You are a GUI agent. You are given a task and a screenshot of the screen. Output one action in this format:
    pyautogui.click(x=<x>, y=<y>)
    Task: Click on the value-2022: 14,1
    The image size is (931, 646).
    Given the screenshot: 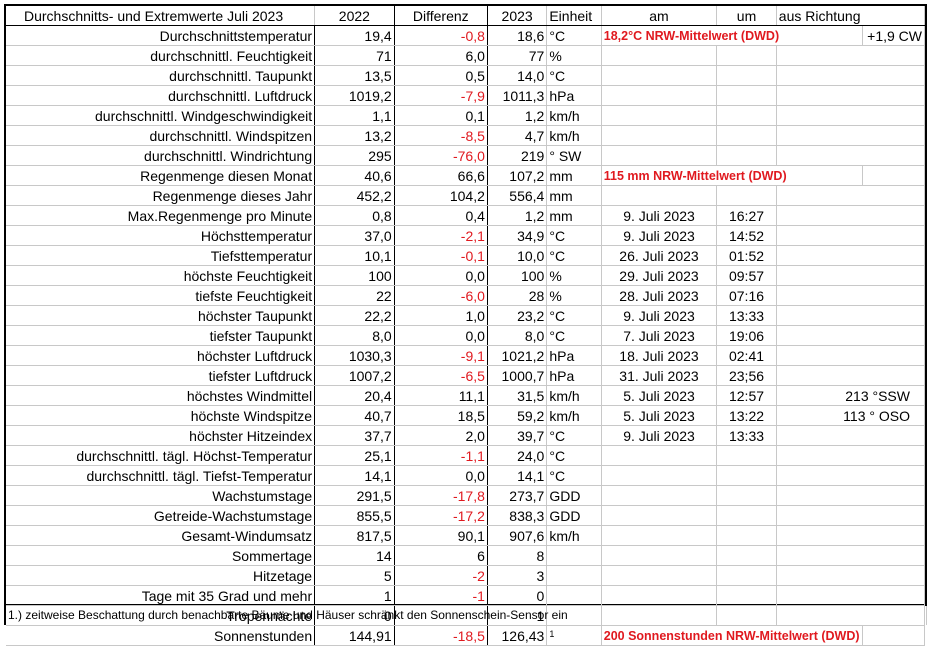 What is the action you would take?
    pyautogui.click(x=354, y=475)
    